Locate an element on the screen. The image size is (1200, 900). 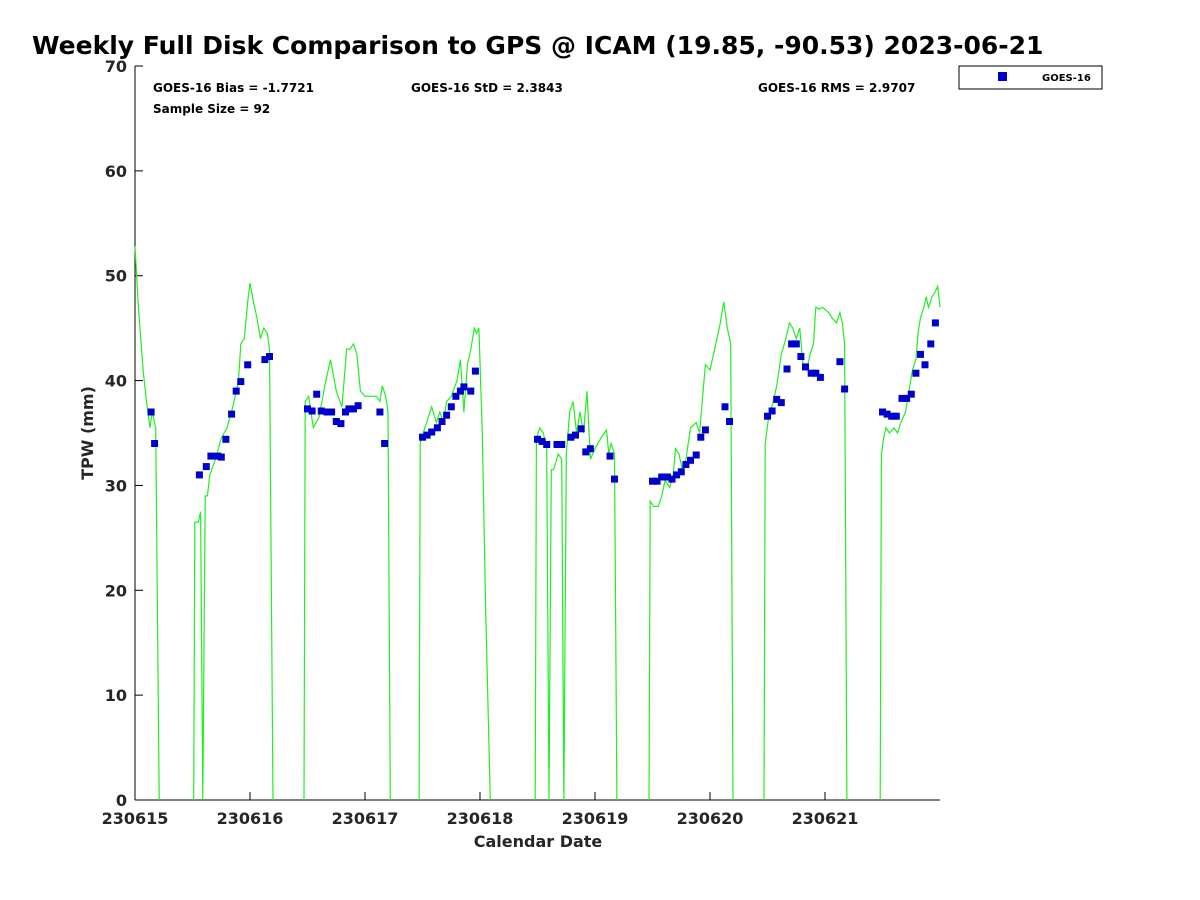
stat-std: GOES-16 StD = 2.3843 is located at coordinates (487, 88).